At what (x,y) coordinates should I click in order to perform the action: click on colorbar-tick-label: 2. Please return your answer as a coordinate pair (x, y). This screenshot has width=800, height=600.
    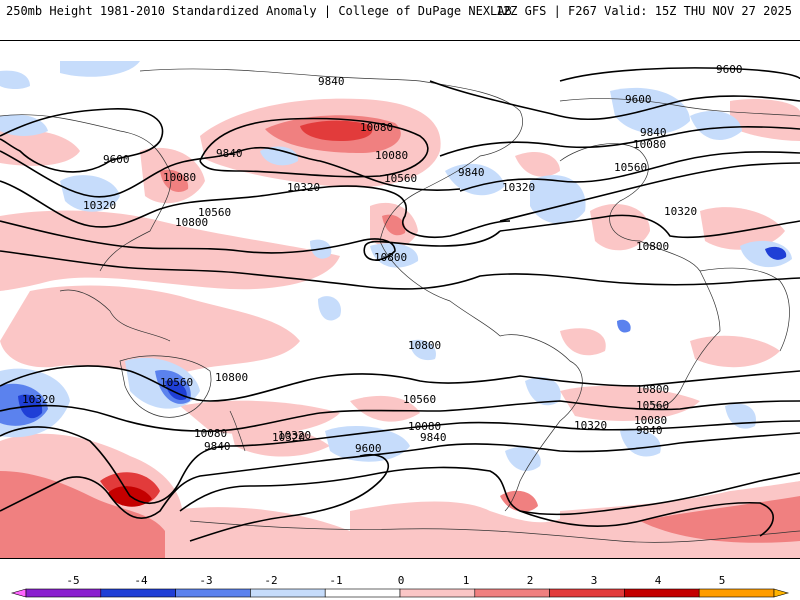
    Looking at the image, I should click on (530, 580).